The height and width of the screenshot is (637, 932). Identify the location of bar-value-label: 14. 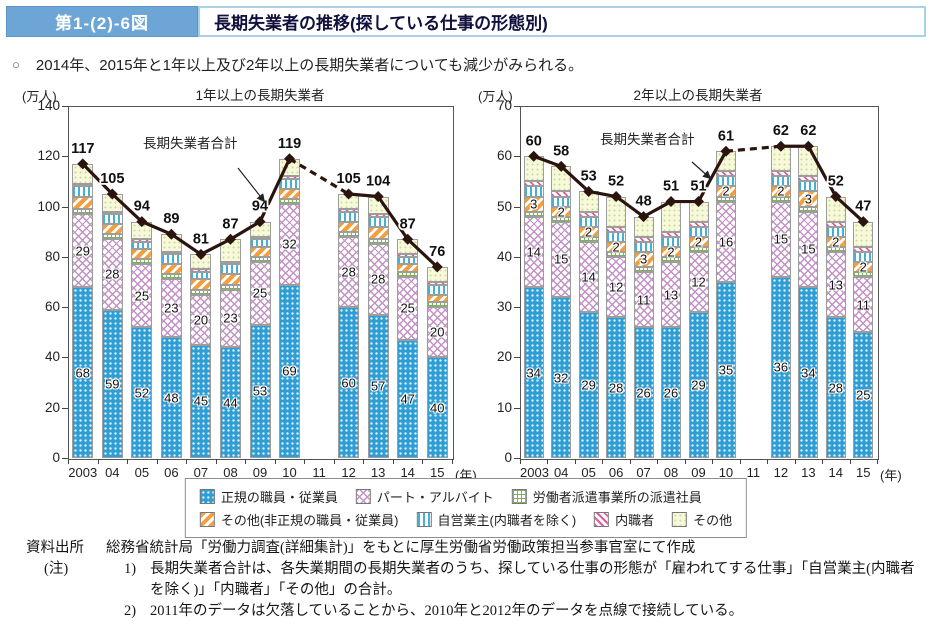
(533, 252).